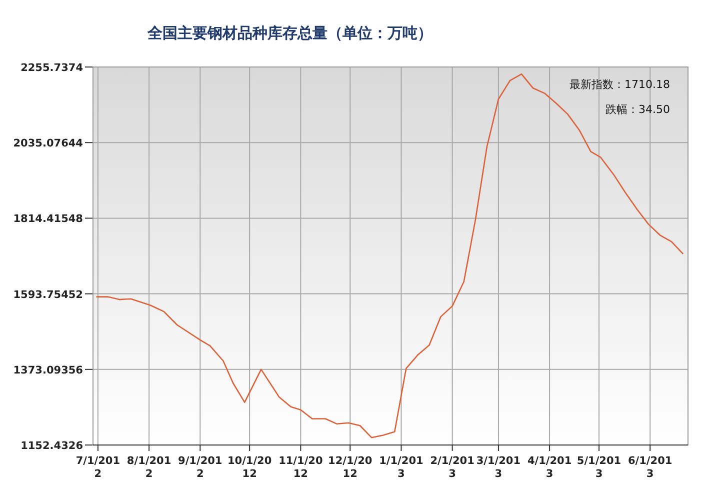 This screenshot has width=707, height=497. What do you see at coordinates (200, 467) in the screenshot?
I see `x-tick-label: 9/1/2012` at bounding box center [200, 467].